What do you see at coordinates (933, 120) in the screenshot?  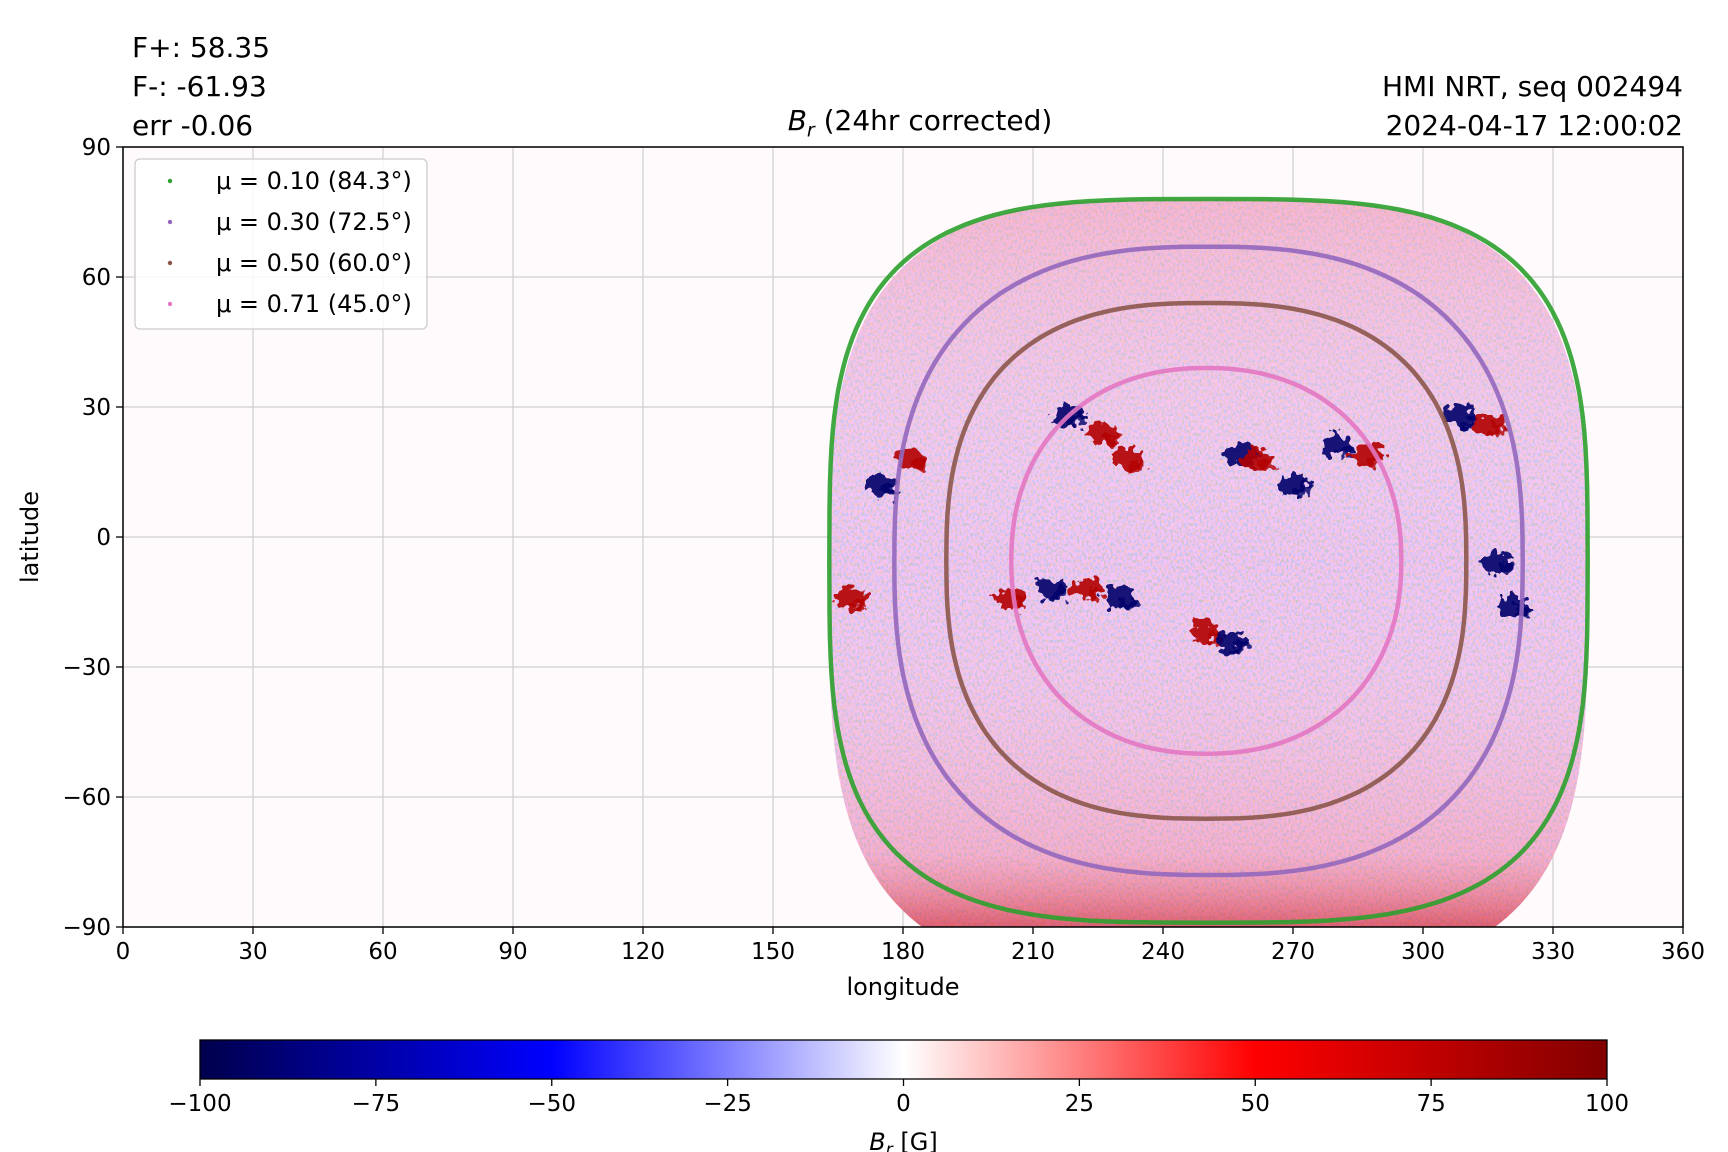 I see `title-text: (24hr corrected)` at bounding box center [933, 120].